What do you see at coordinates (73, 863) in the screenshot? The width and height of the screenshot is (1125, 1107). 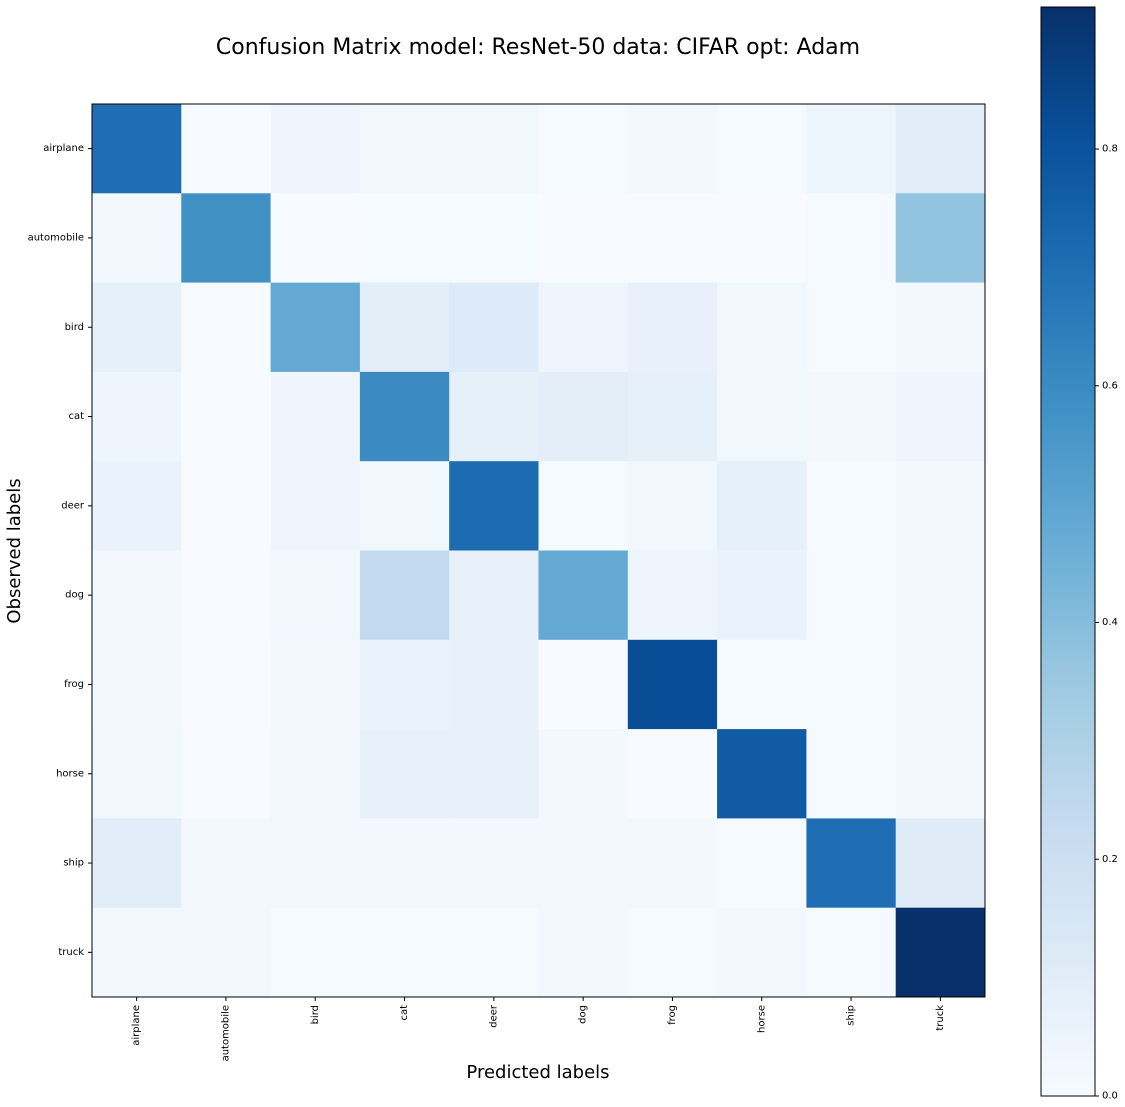 I see `y-tick-label: ship` at bounding box center [73, 863].